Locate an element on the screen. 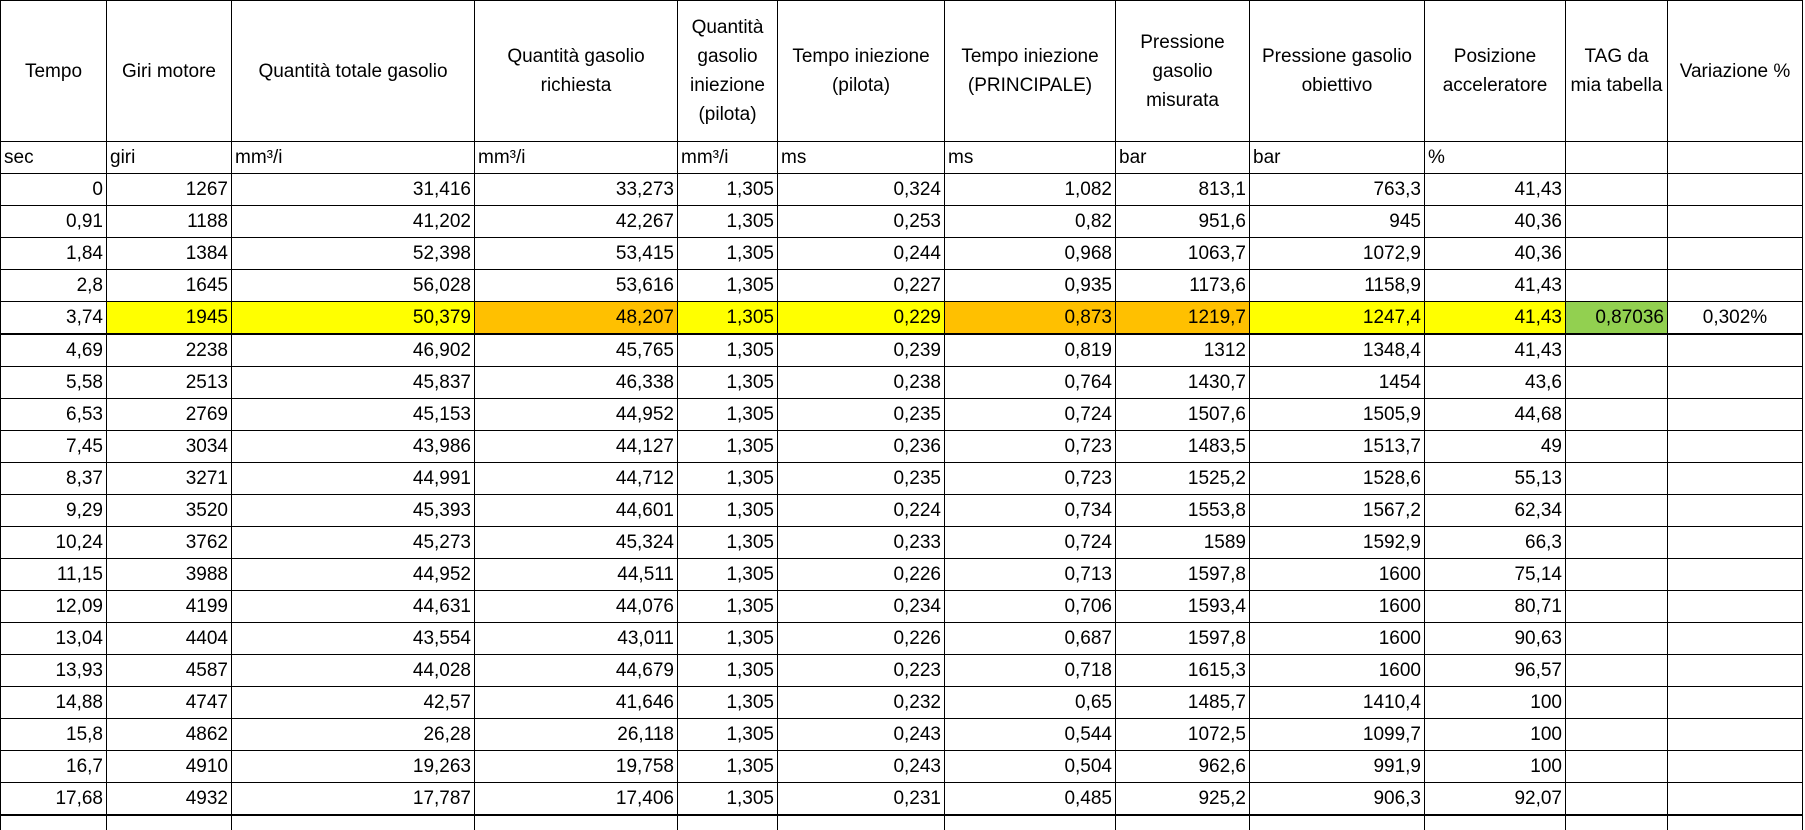 This screenshot has height=830, width=1805. cell: 11,15 is located at coordinates (53, 574).